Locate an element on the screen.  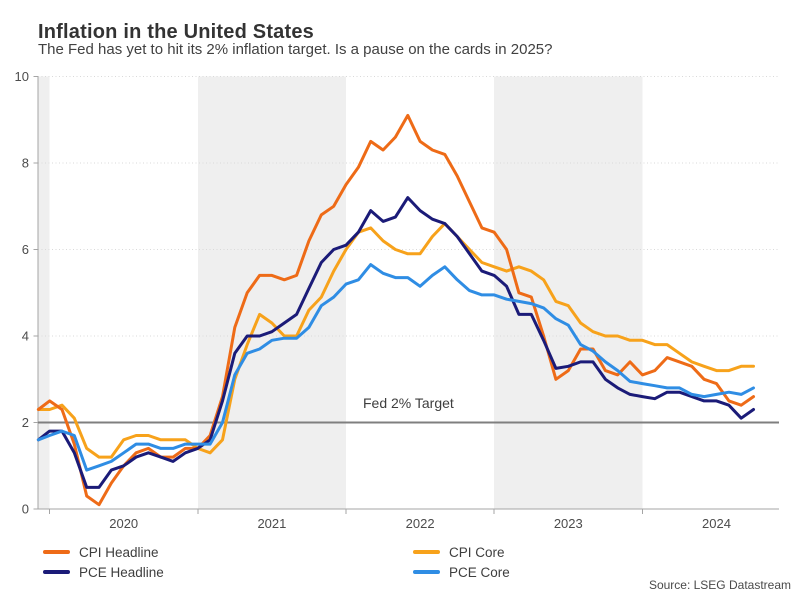
svg-text: 2022 is located at coordinates (420, 523).